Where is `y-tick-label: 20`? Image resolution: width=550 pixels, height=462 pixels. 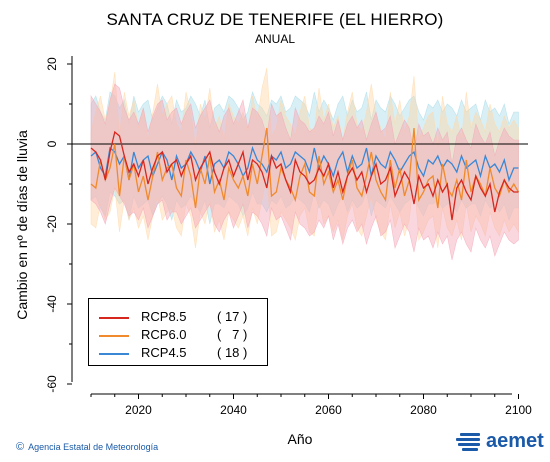 y-tick-label: 20 is located at coordinates (52, 64).